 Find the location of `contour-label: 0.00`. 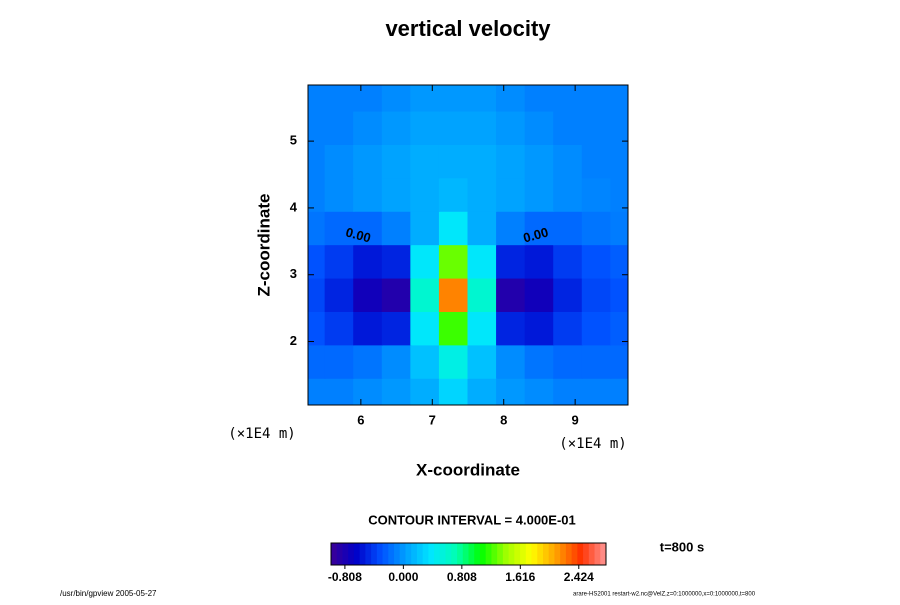

contour-label: 0.00 is located at coordinates (358, 234).